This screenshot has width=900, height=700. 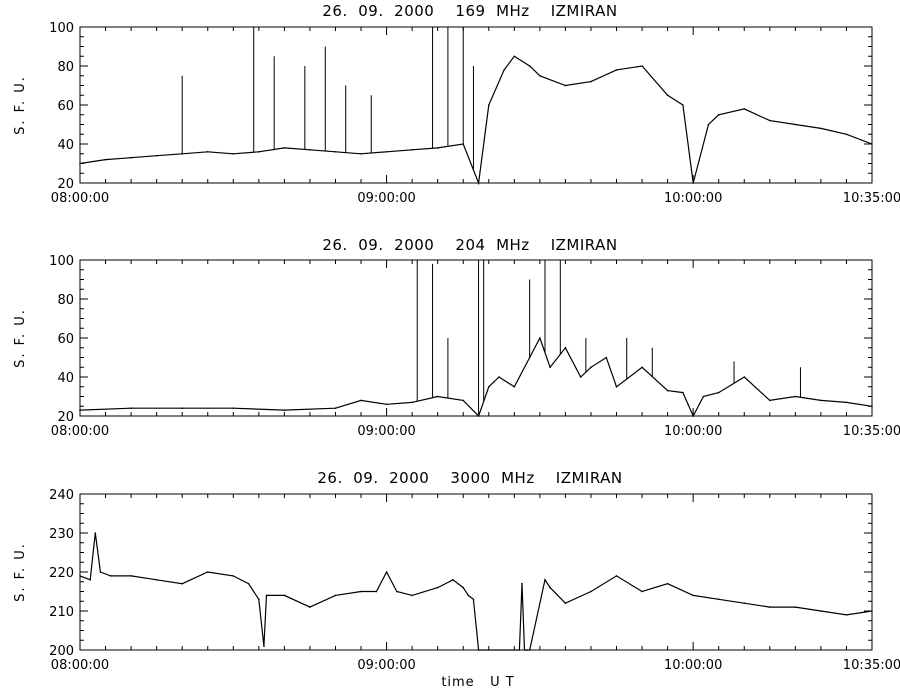 I want to click on y-tick-label: 200, so click(x=61, y=651).